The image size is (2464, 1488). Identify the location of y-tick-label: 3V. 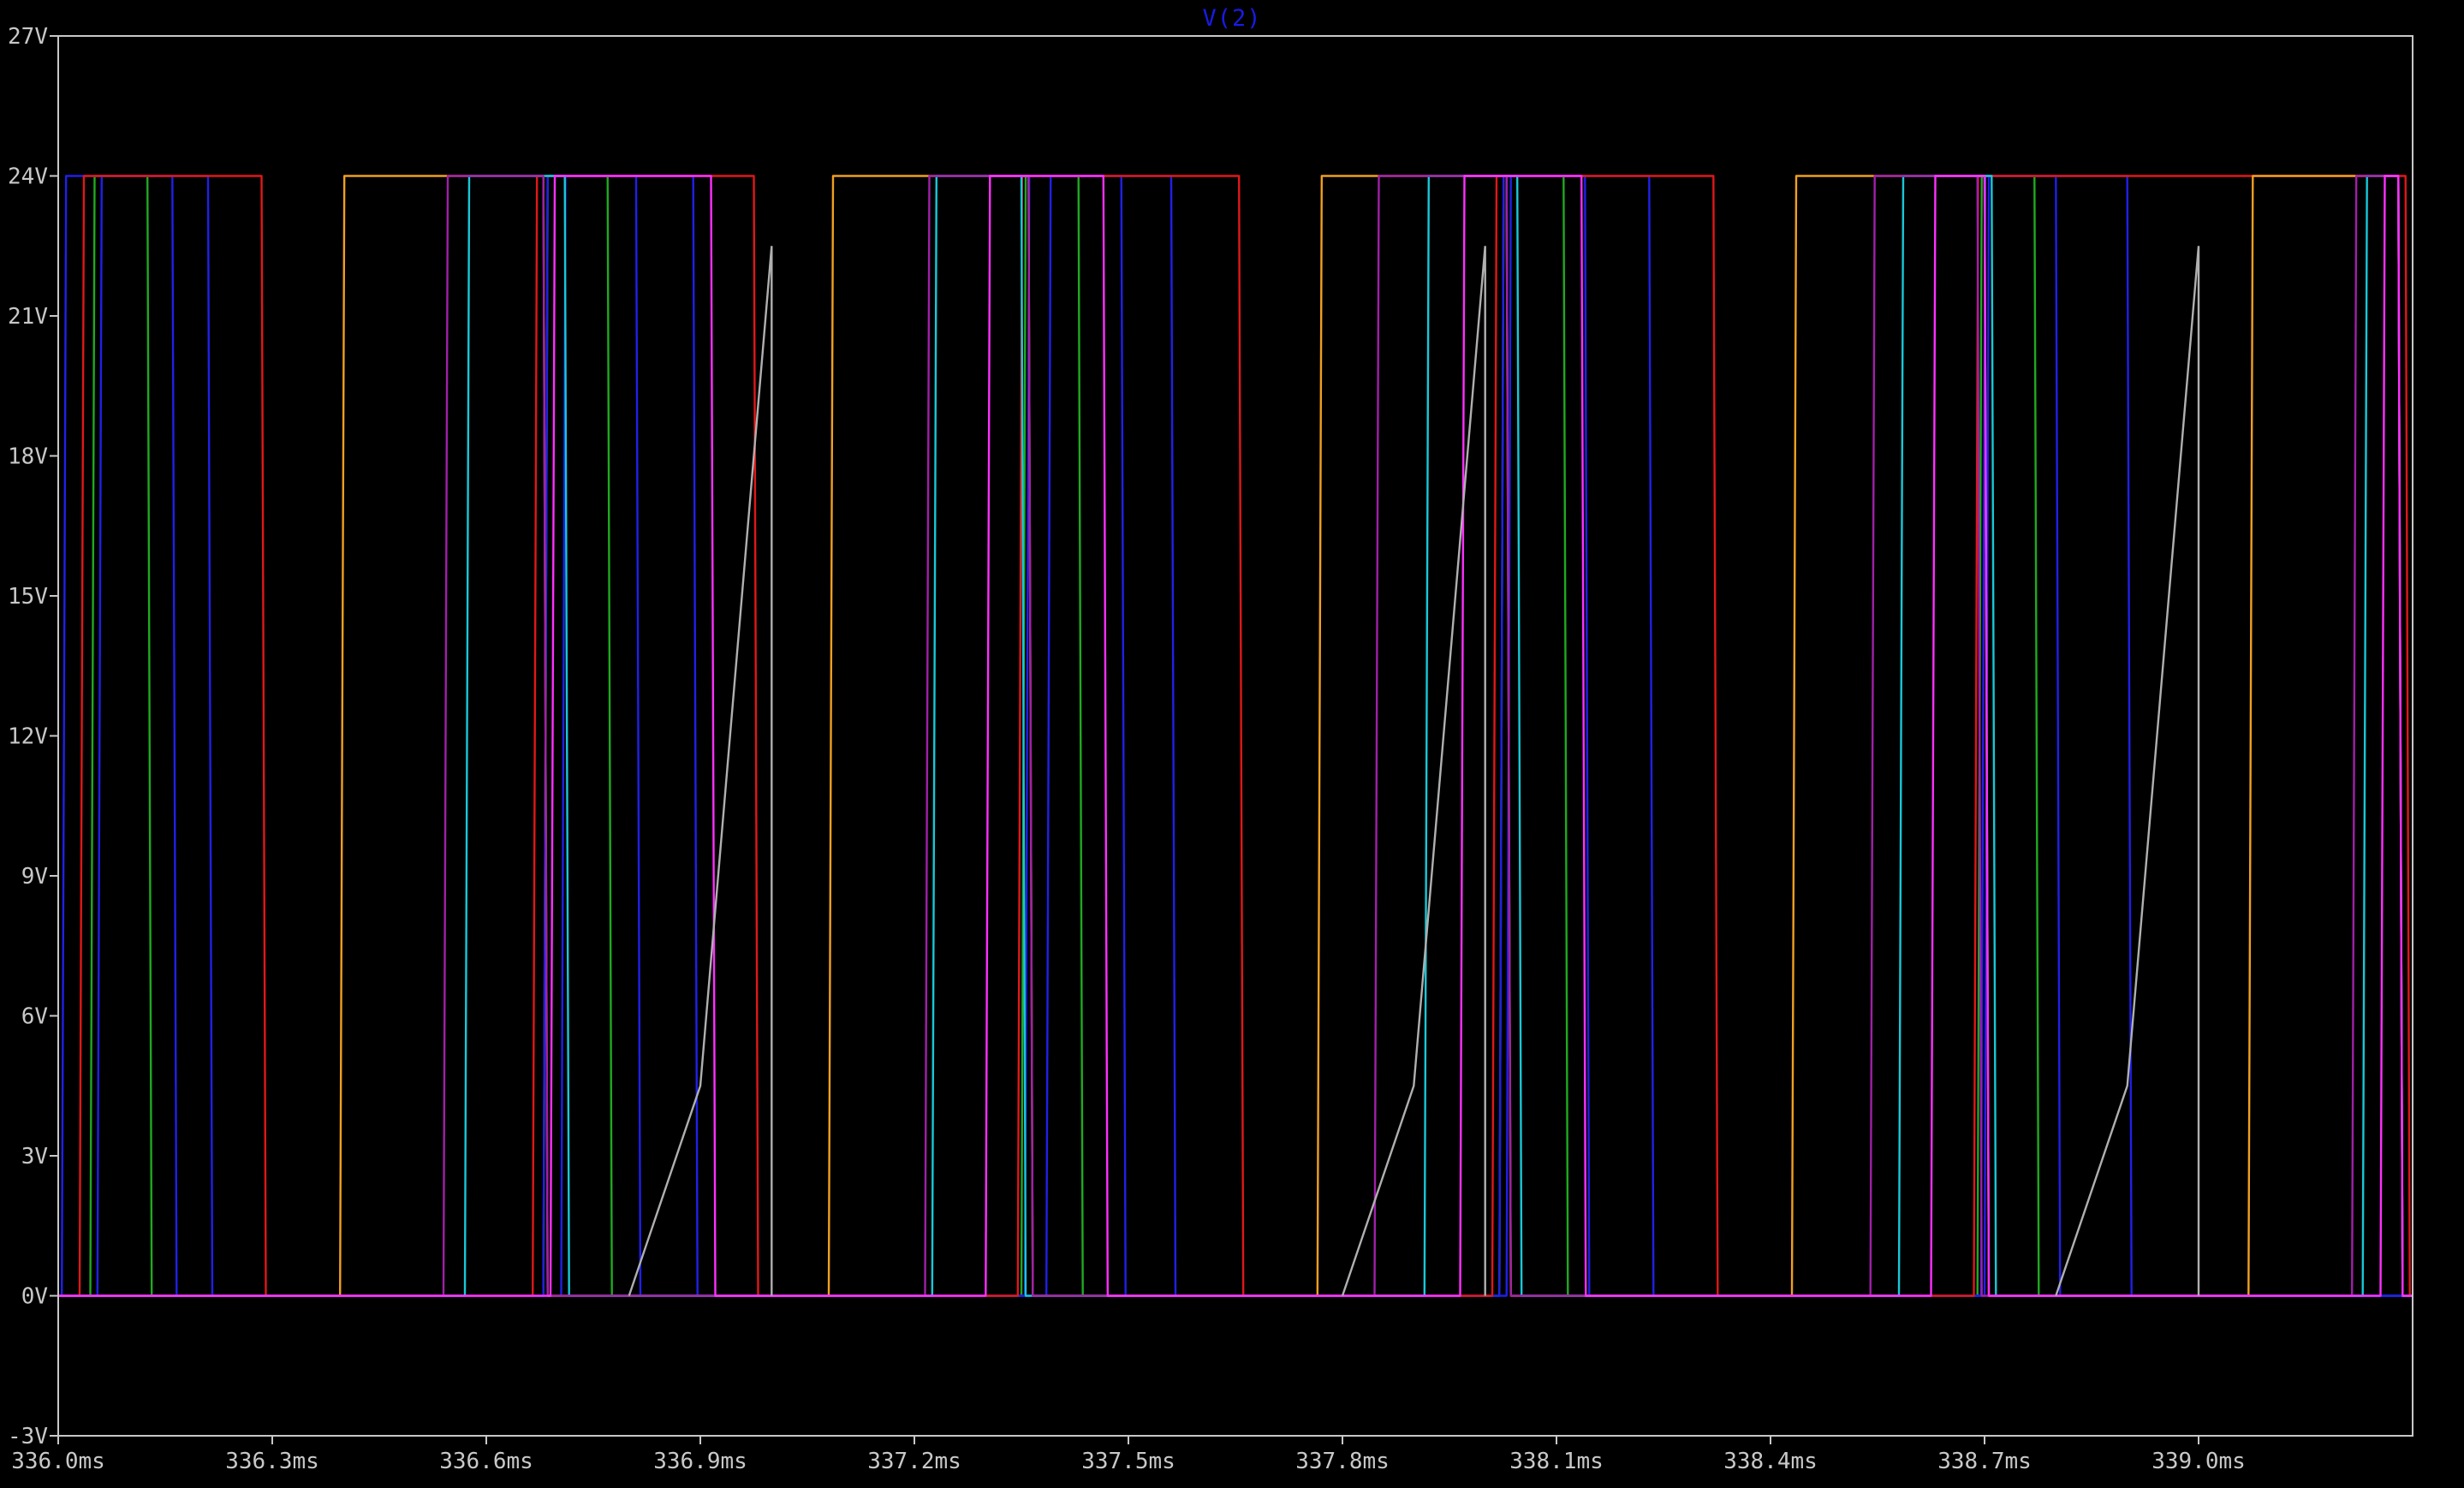
(35, 1157).